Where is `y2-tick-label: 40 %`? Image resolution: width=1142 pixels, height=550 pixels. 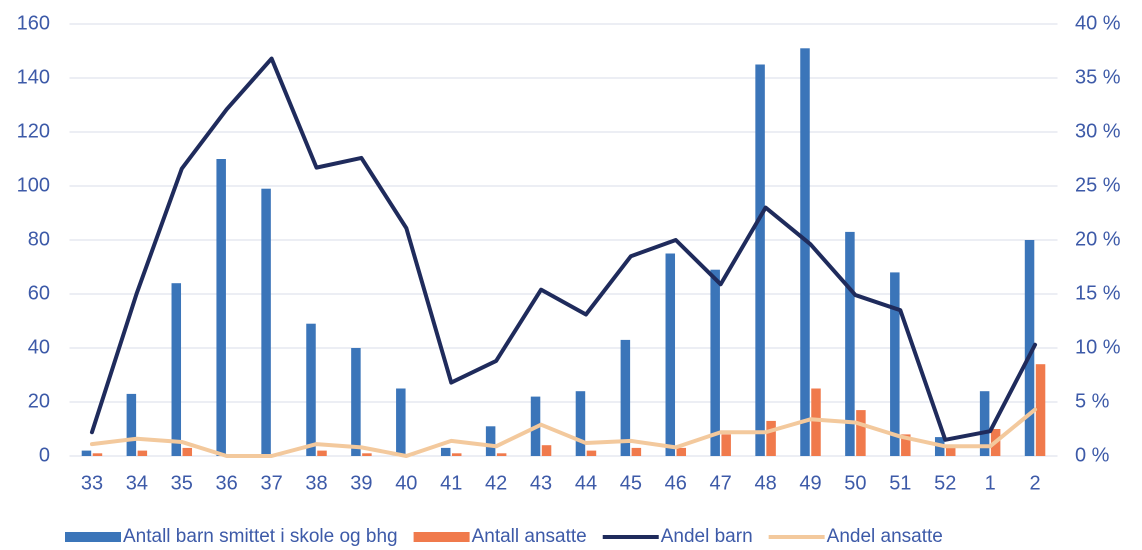 y2-tick-label: 40 % is located at coordinates (1098, 23).